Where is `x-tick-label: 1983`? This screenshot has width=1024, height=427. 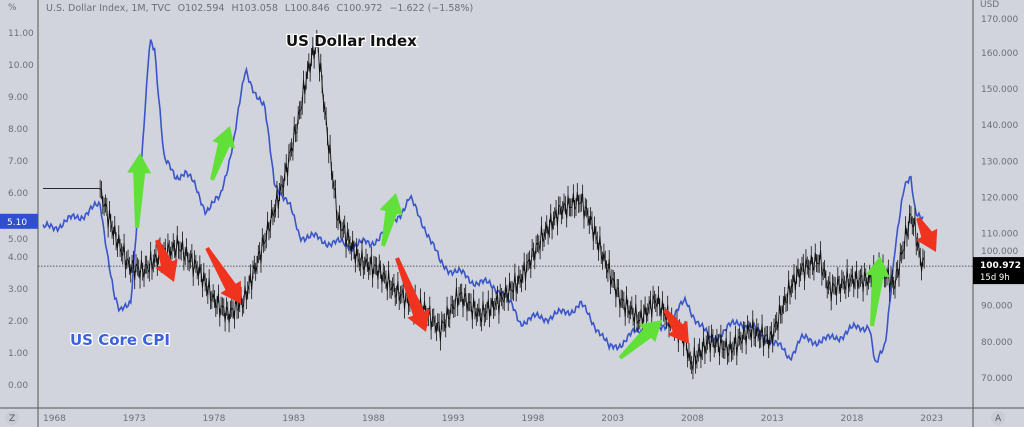
x-tick-label: 1983 is located at coordinates (293, 419).